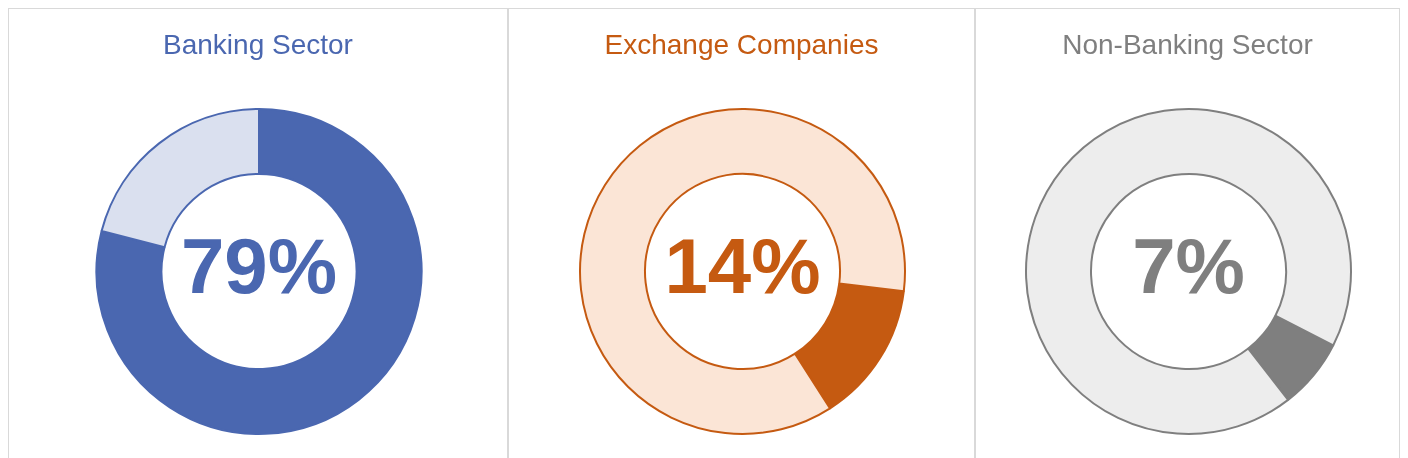 Image resolution: width=1408 pixels, height=458 pixels. I want to click on chart-title: Exchange Companies, so click(741, 45).